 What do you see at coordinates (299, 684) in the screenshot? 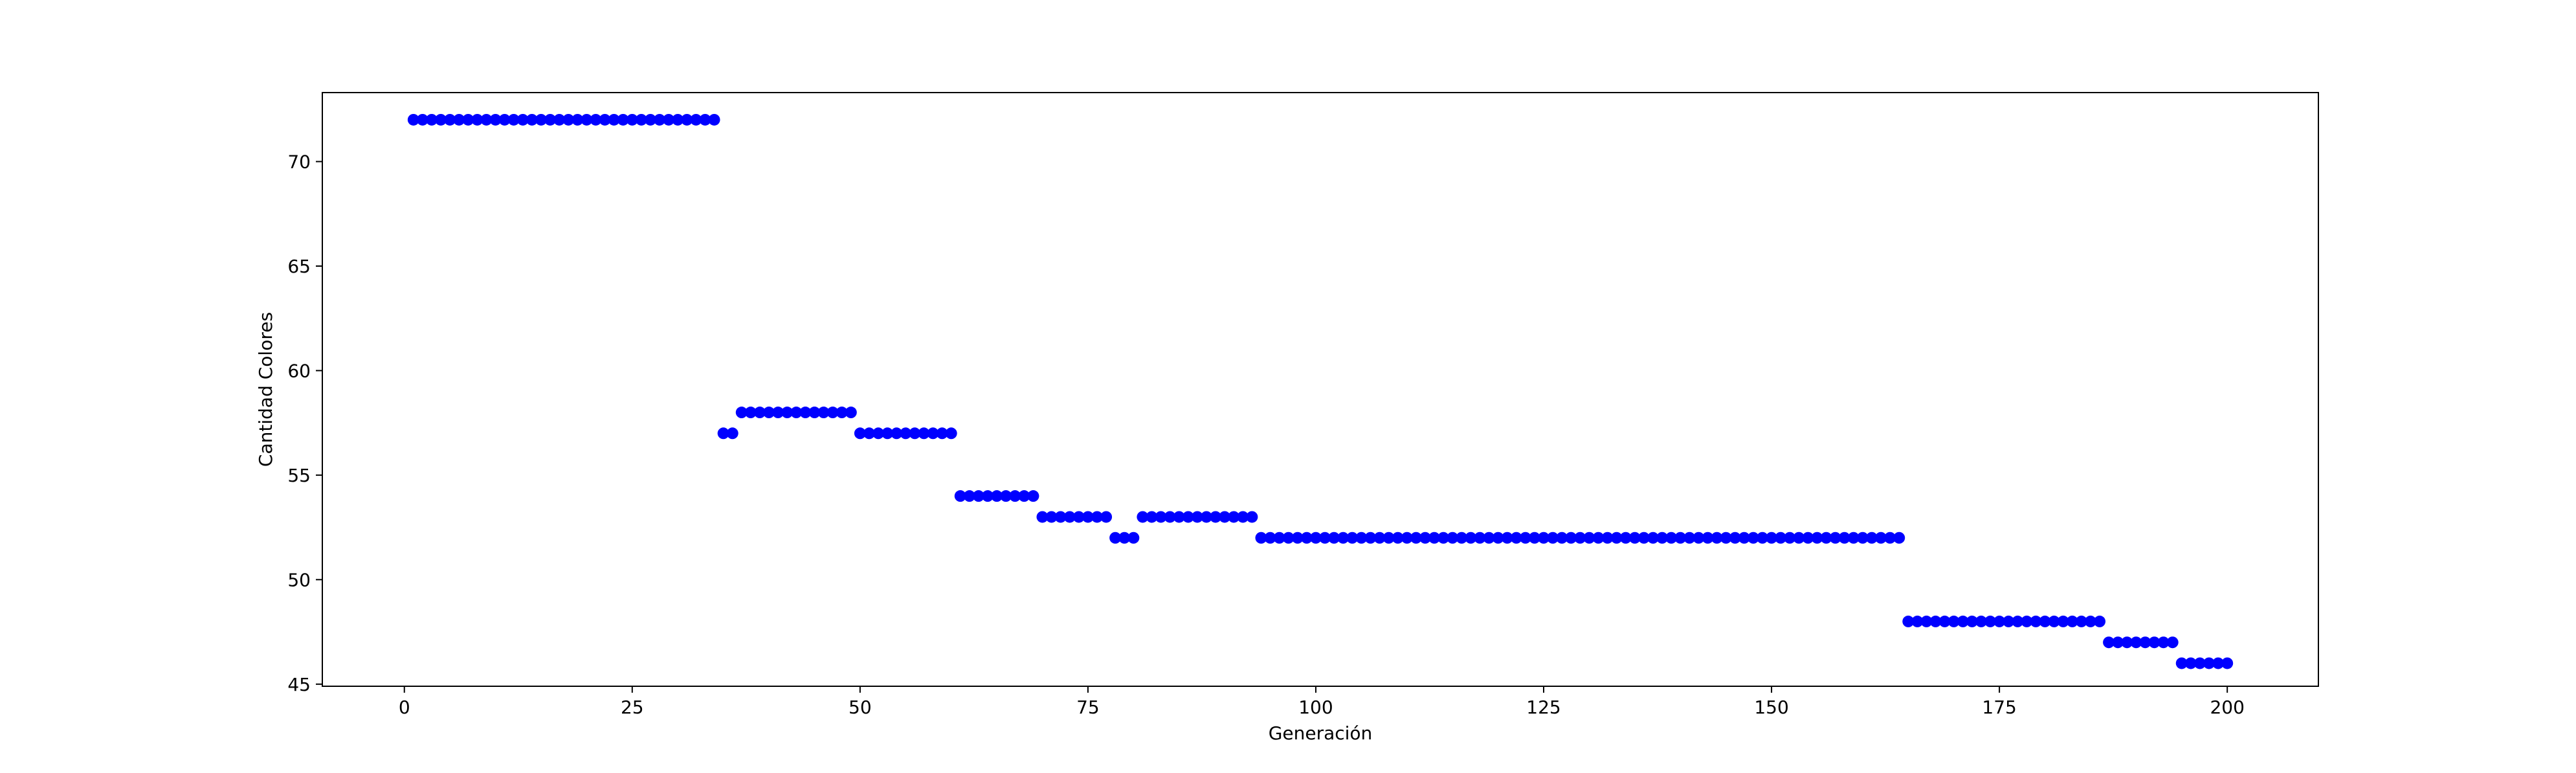
I see `y-tick-label: 45` at bounding box center [299, 684].